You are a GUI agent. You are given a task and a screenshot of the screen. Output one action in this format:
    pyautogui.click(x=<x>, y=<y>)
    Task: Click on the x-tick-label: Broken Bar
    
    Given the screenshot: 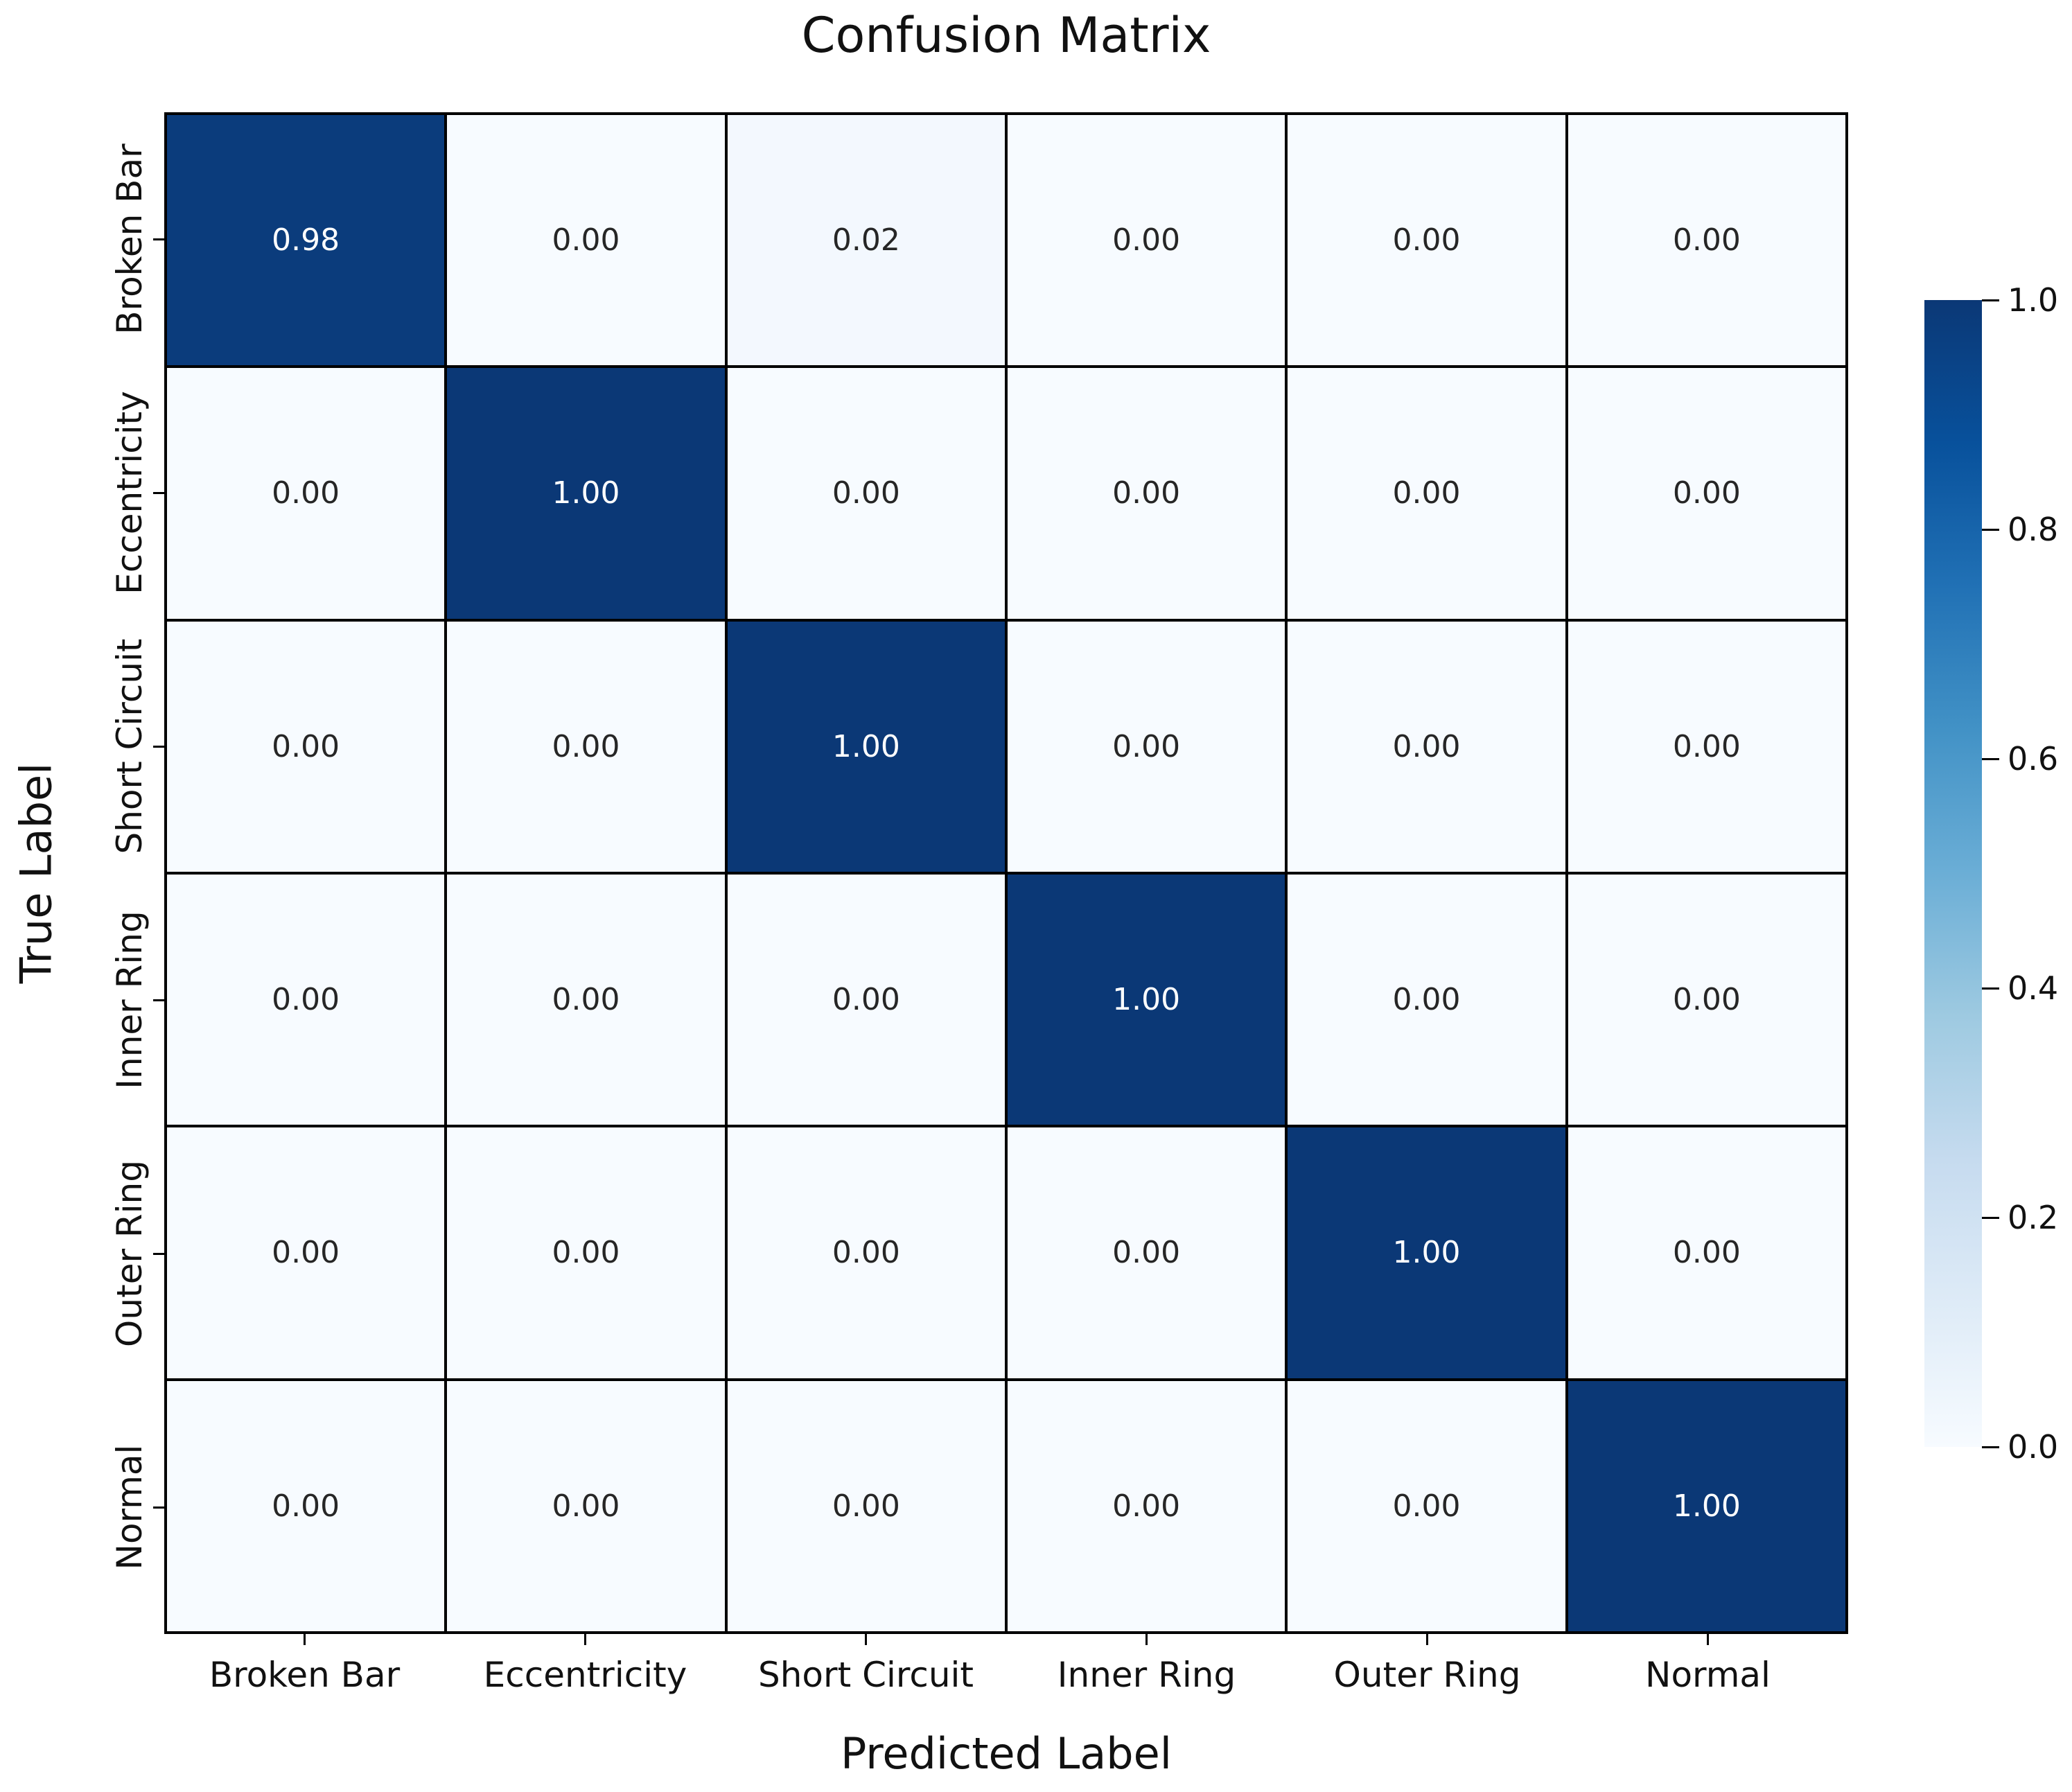 What is the action you would take?
    pyautogui.click(x=305, y=1675)
    